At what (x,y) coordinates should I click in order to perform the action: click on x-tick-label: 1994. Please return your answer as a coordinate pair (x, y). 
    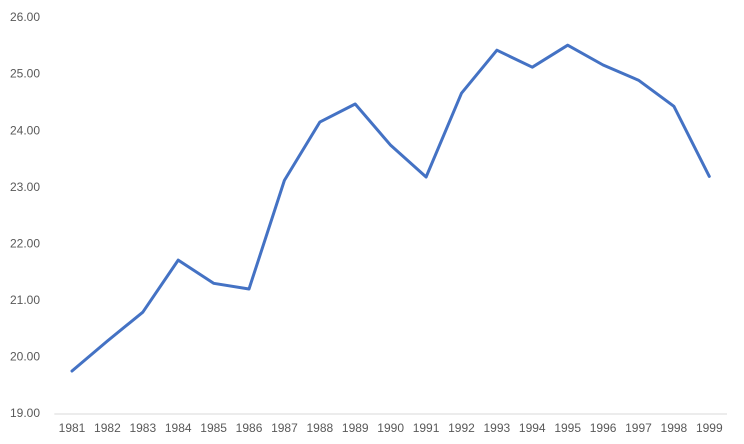
    Looking at the image, I should click on (532, 428).